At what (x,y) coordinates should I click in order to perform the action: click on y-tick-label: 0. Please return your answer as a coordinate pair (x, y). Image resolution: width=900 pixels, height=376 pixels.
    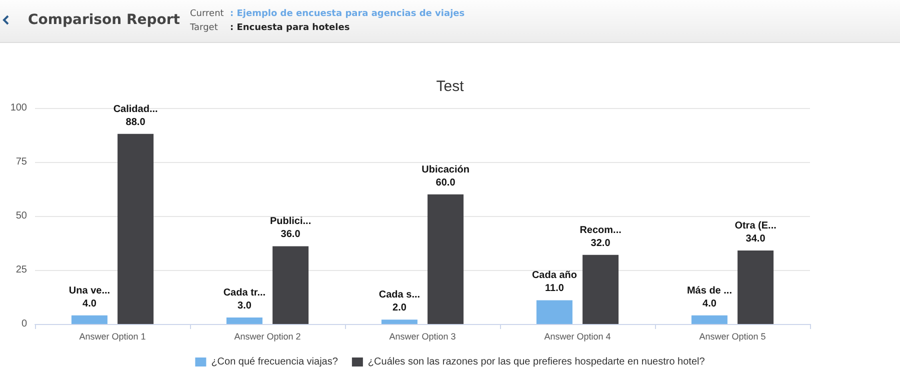
    Looking at the image, I should click on (24, 324).